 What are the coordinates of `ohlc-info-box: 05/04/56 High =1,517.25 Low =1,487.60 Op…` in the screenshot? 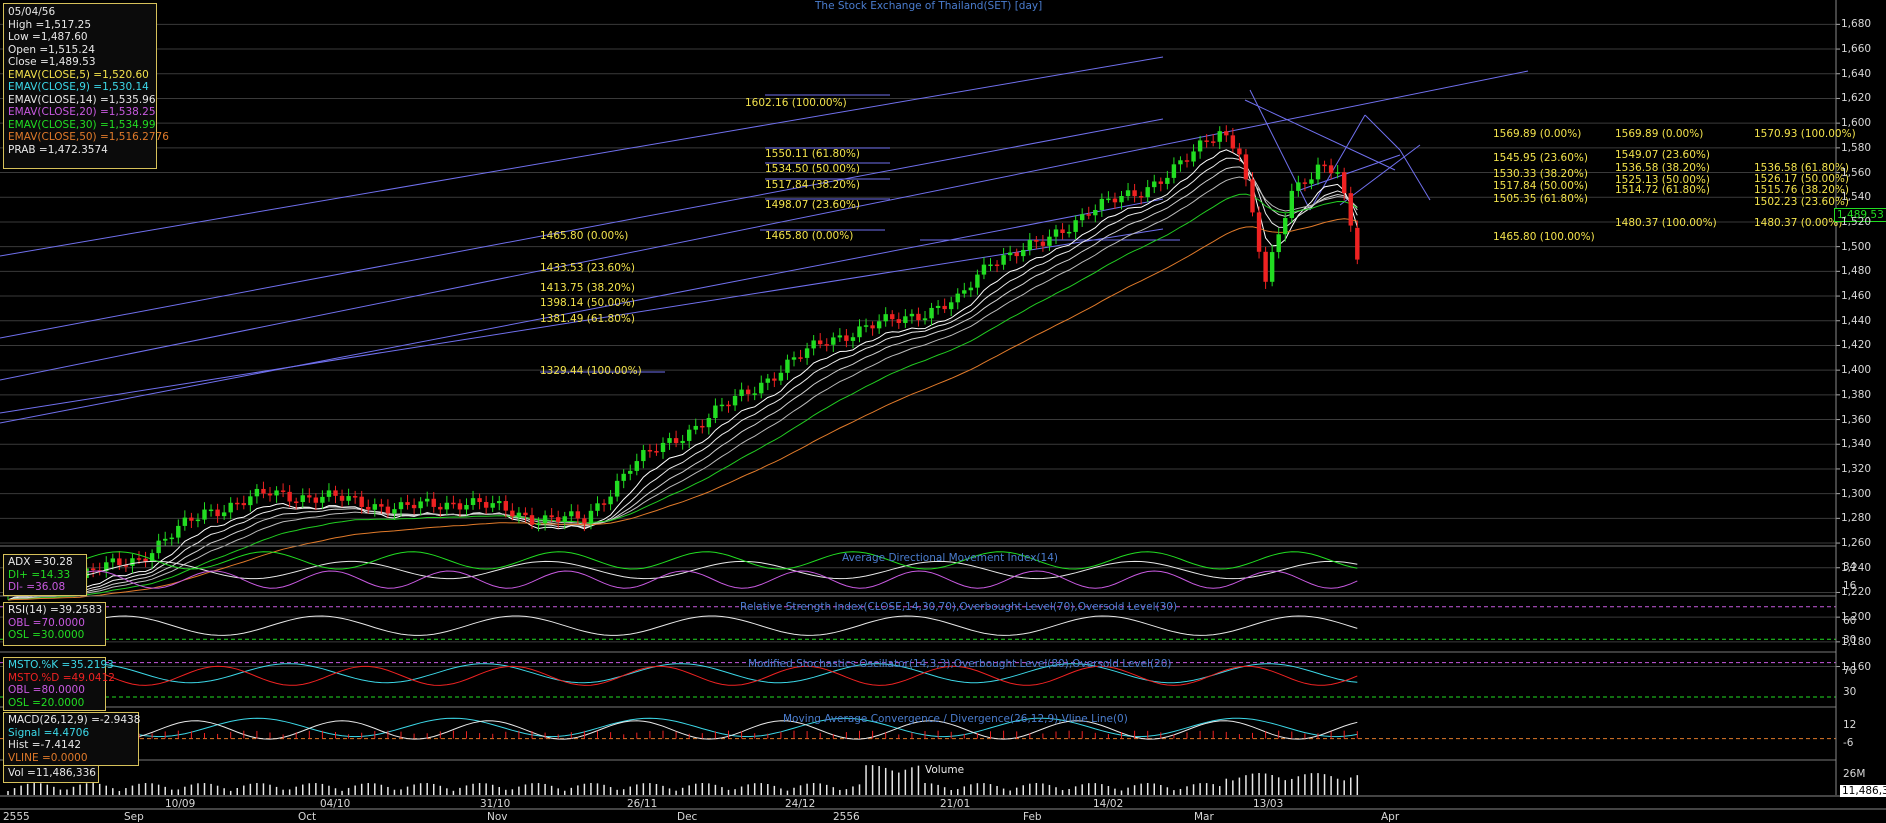 It's located at (86, 86).